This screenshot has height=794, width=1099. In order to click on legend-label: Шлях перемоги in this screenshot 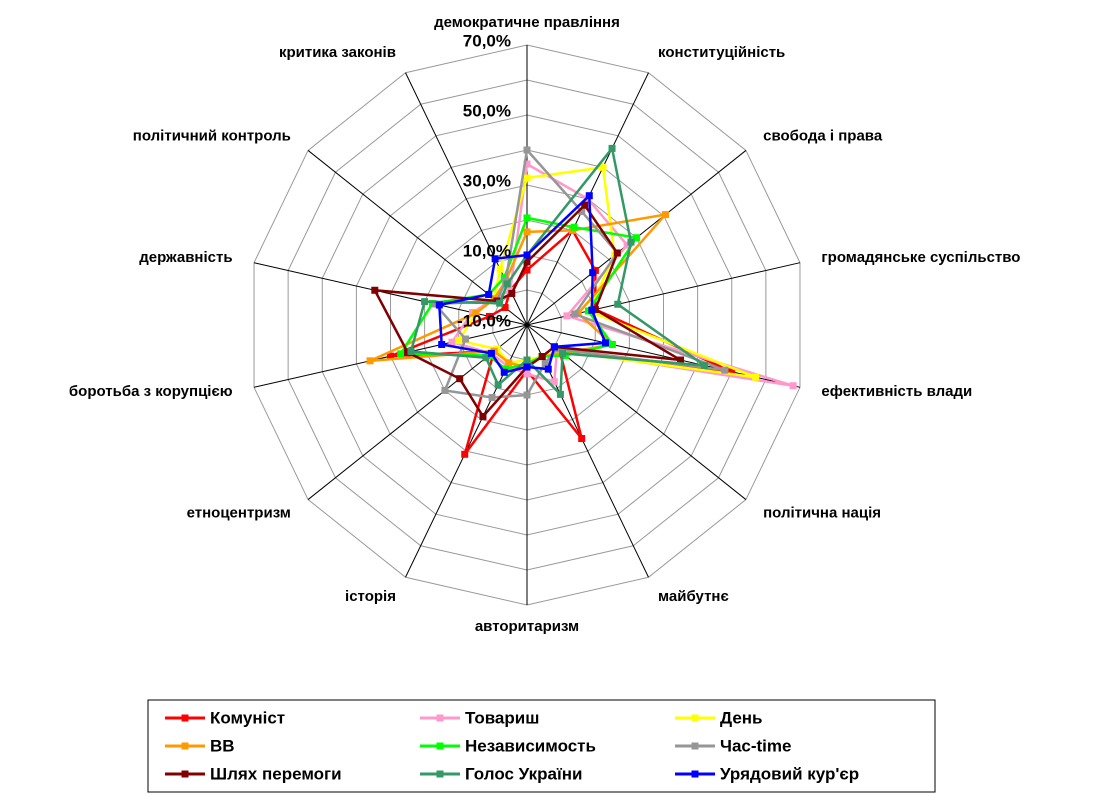, I will do `click(276, 773)`.